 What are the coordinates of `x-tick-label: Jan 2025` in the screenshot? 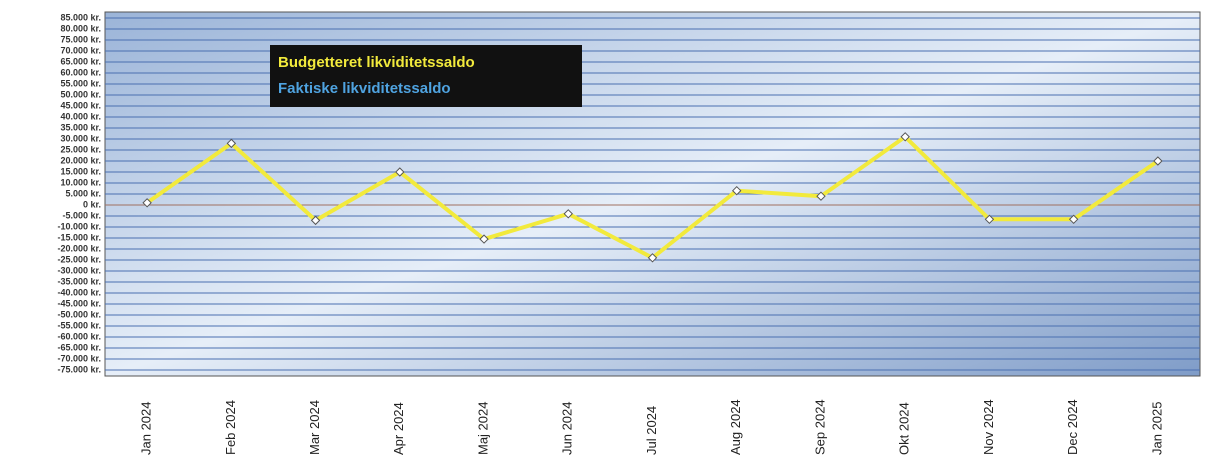 It's located at (1156, 429).